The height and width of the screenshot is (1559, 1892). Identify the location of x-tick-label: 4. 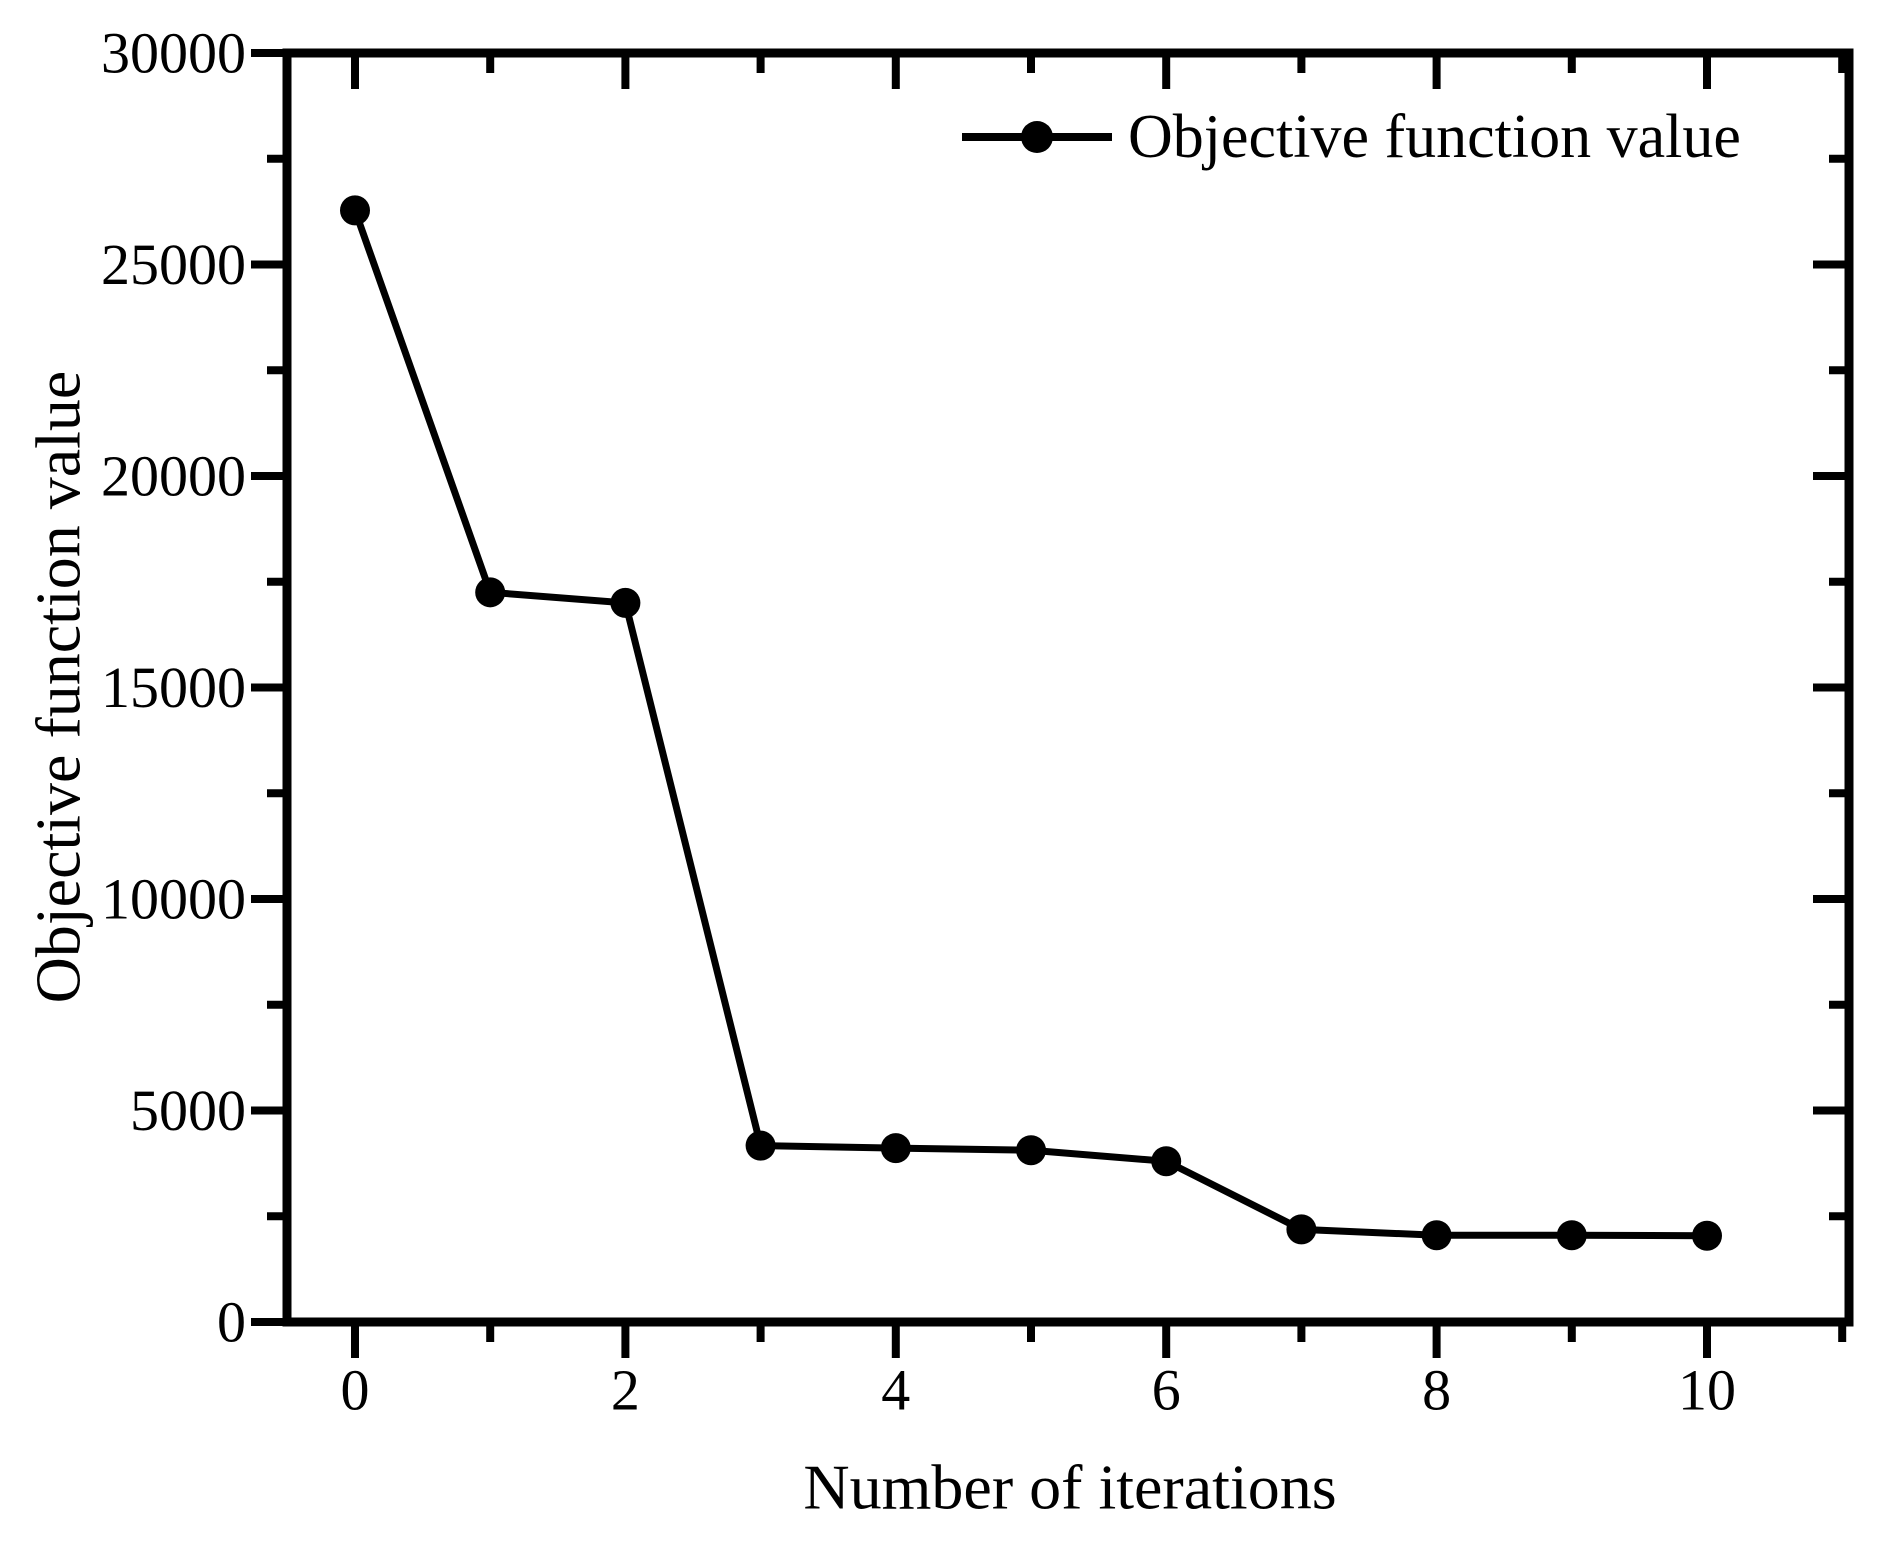
(895, 1390).